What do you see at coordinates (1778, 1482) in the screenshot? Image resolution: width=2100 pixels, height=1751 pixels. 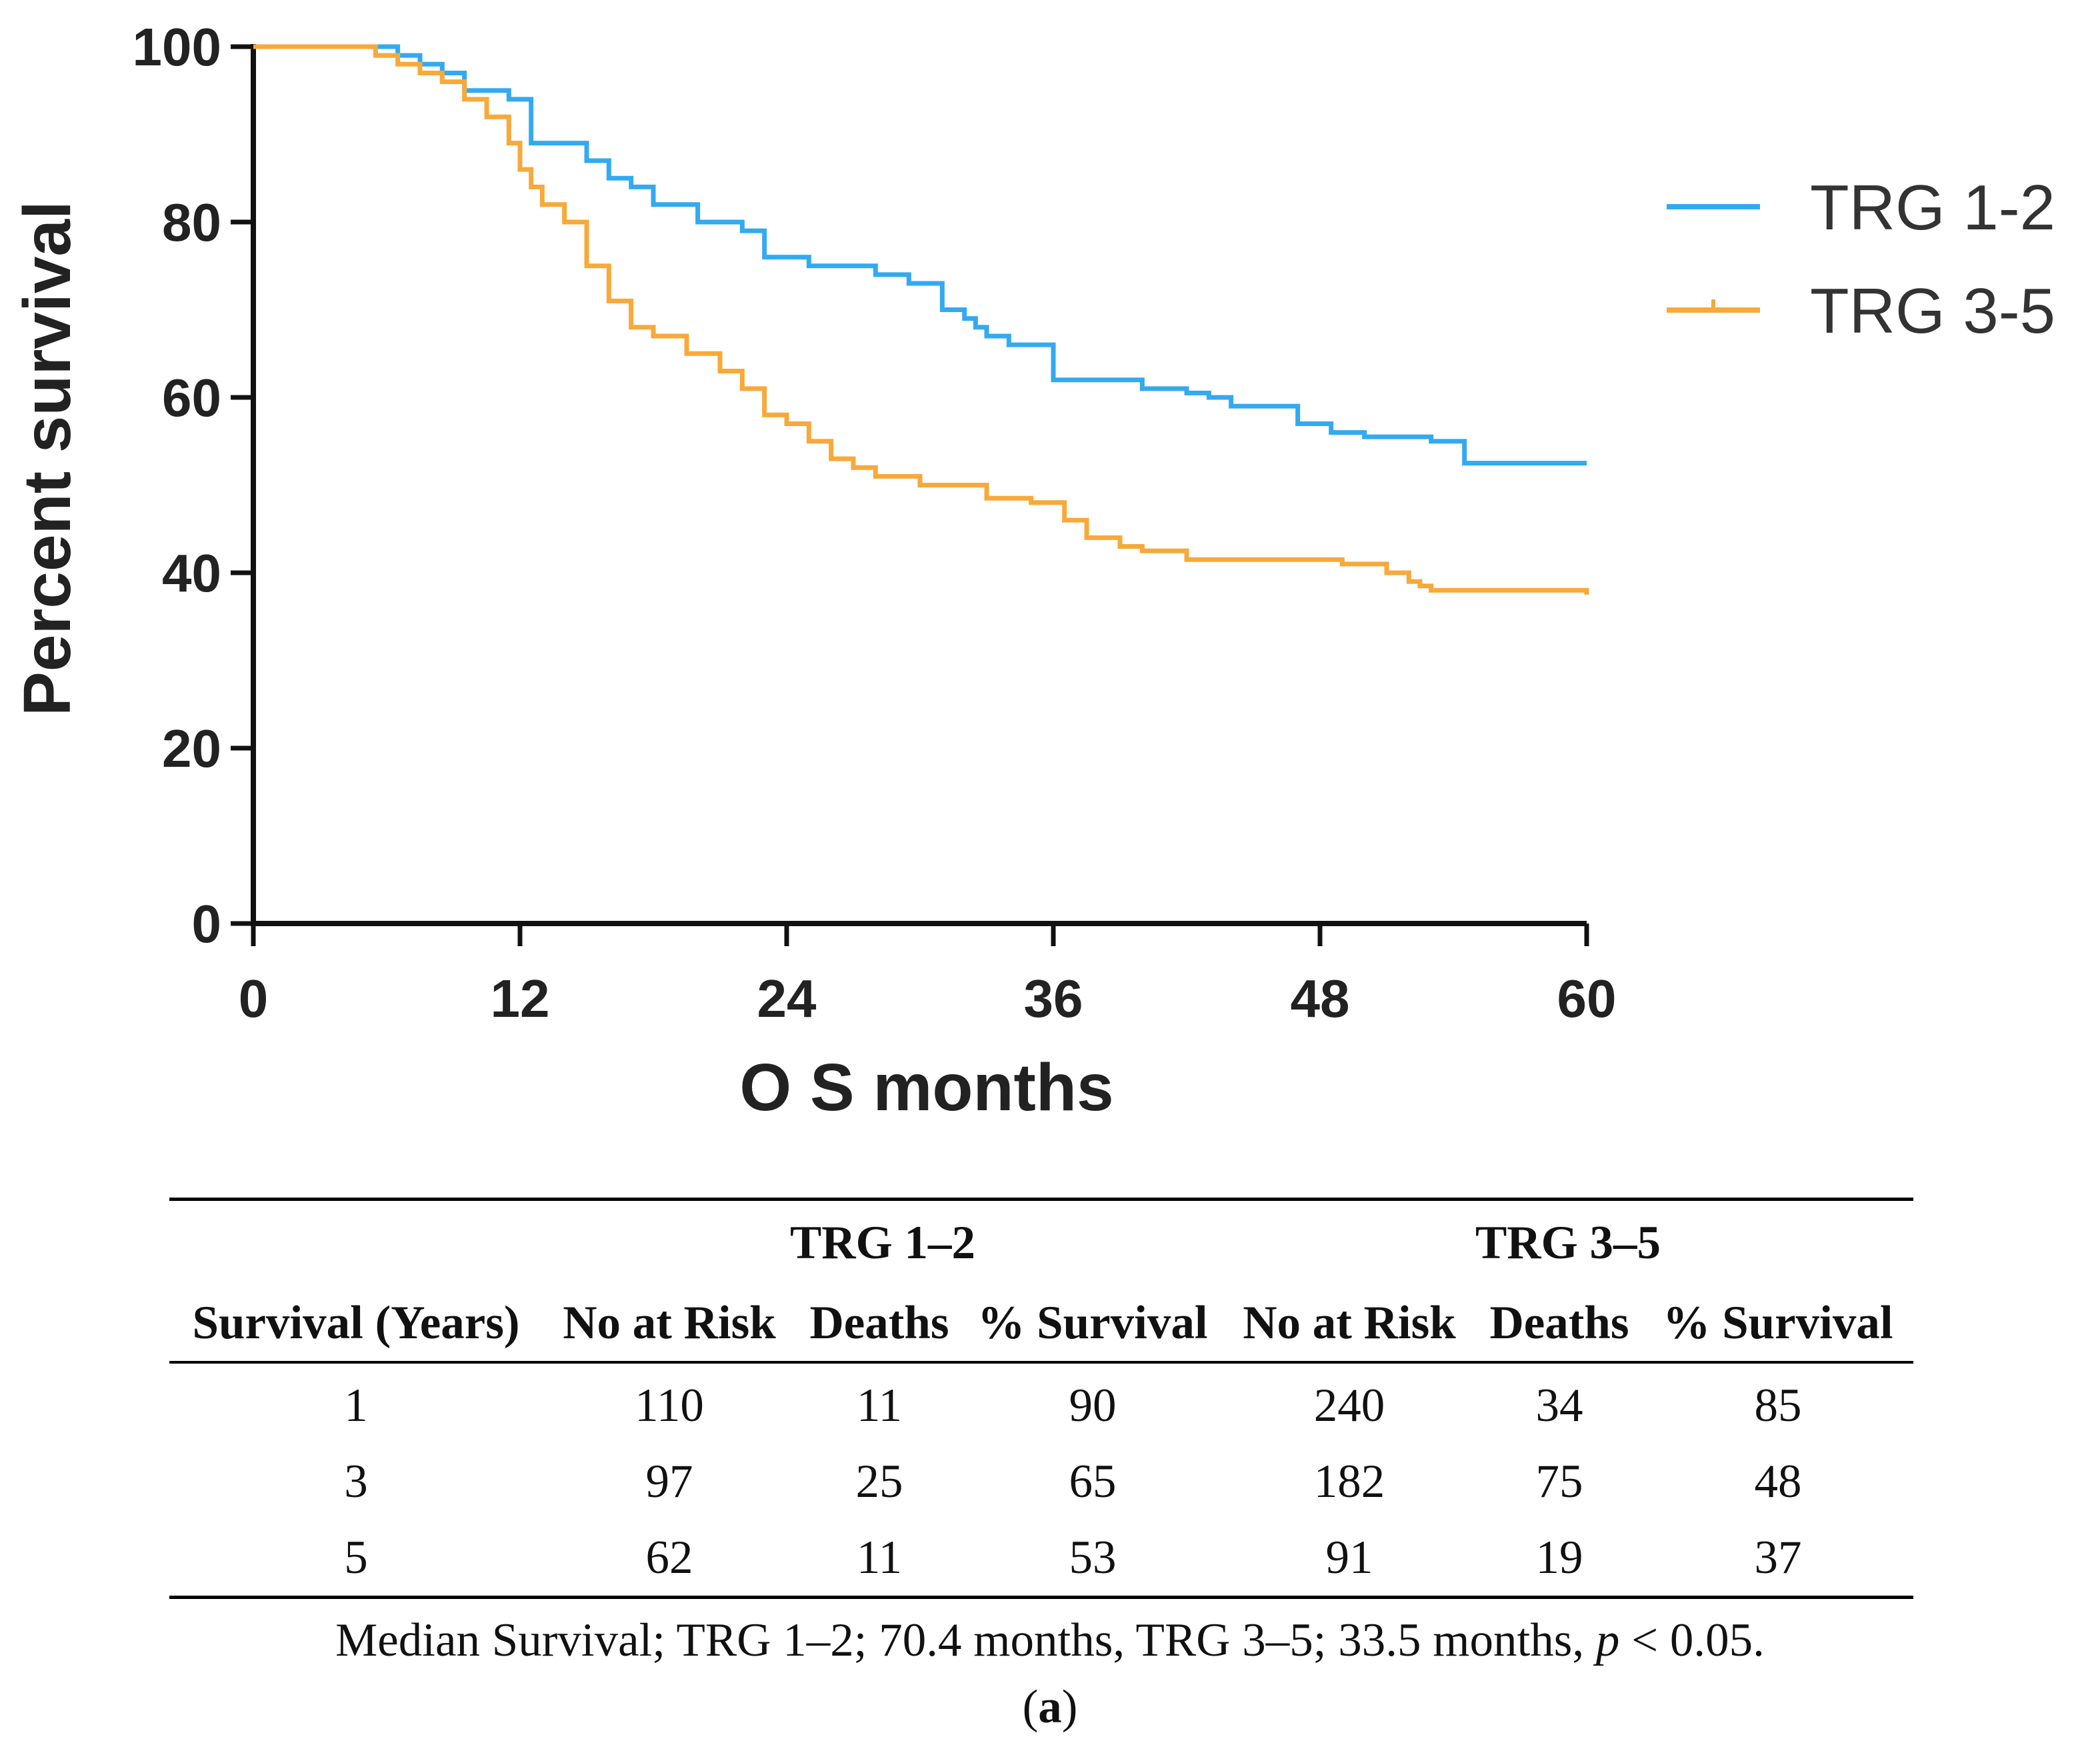 I see `table-cell: 48` at bounding box center [1778, 1482].